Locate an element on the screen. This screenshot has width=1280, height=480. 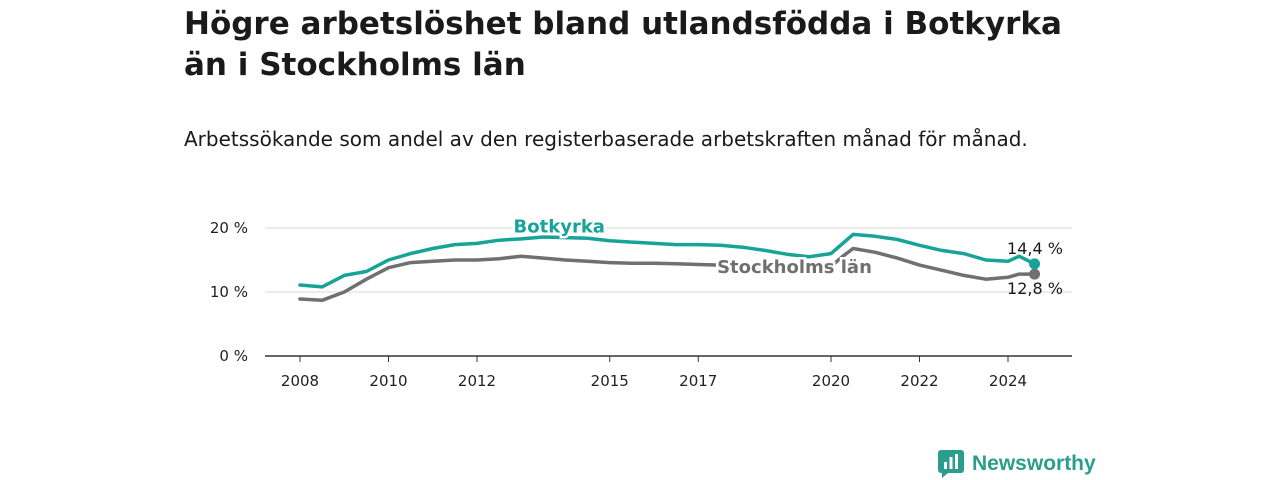
series-name-label-stockholms-l-n: Stockholms län is located at coordinates (794, 267).